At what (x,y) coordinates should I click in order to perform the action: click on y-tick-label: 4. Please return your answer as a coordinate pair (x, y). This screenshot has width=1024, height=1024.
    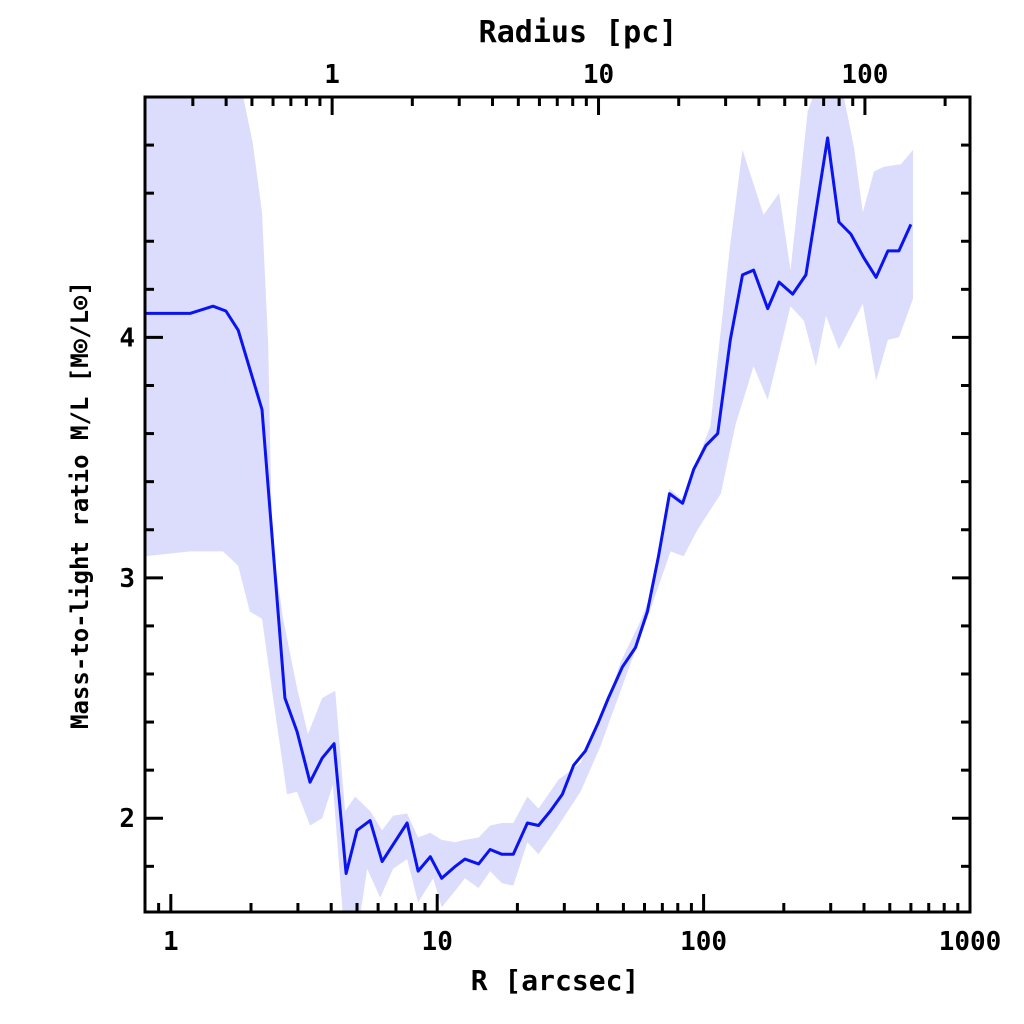
    Looking at the image, I should click on (127, 338).